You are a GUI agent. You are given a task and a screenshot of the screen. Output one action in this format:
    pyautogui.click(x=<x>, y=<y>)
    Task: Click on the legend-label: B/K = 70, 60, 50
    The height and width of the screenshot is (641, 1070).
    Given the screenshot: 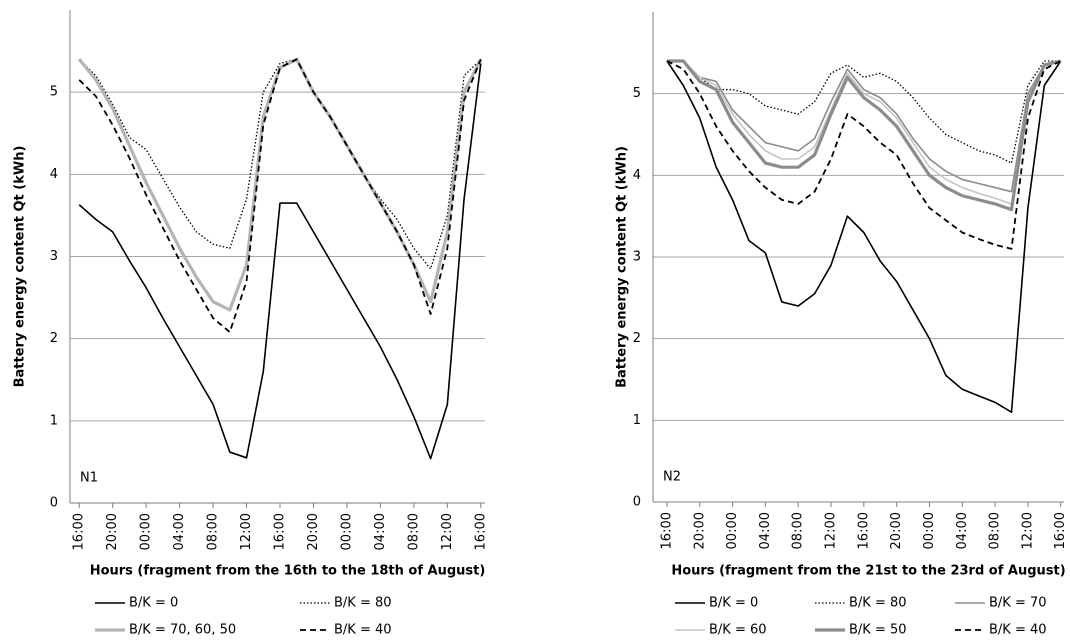 What is the action you would take?
    pyautogui.click(x=182, y=630)
    